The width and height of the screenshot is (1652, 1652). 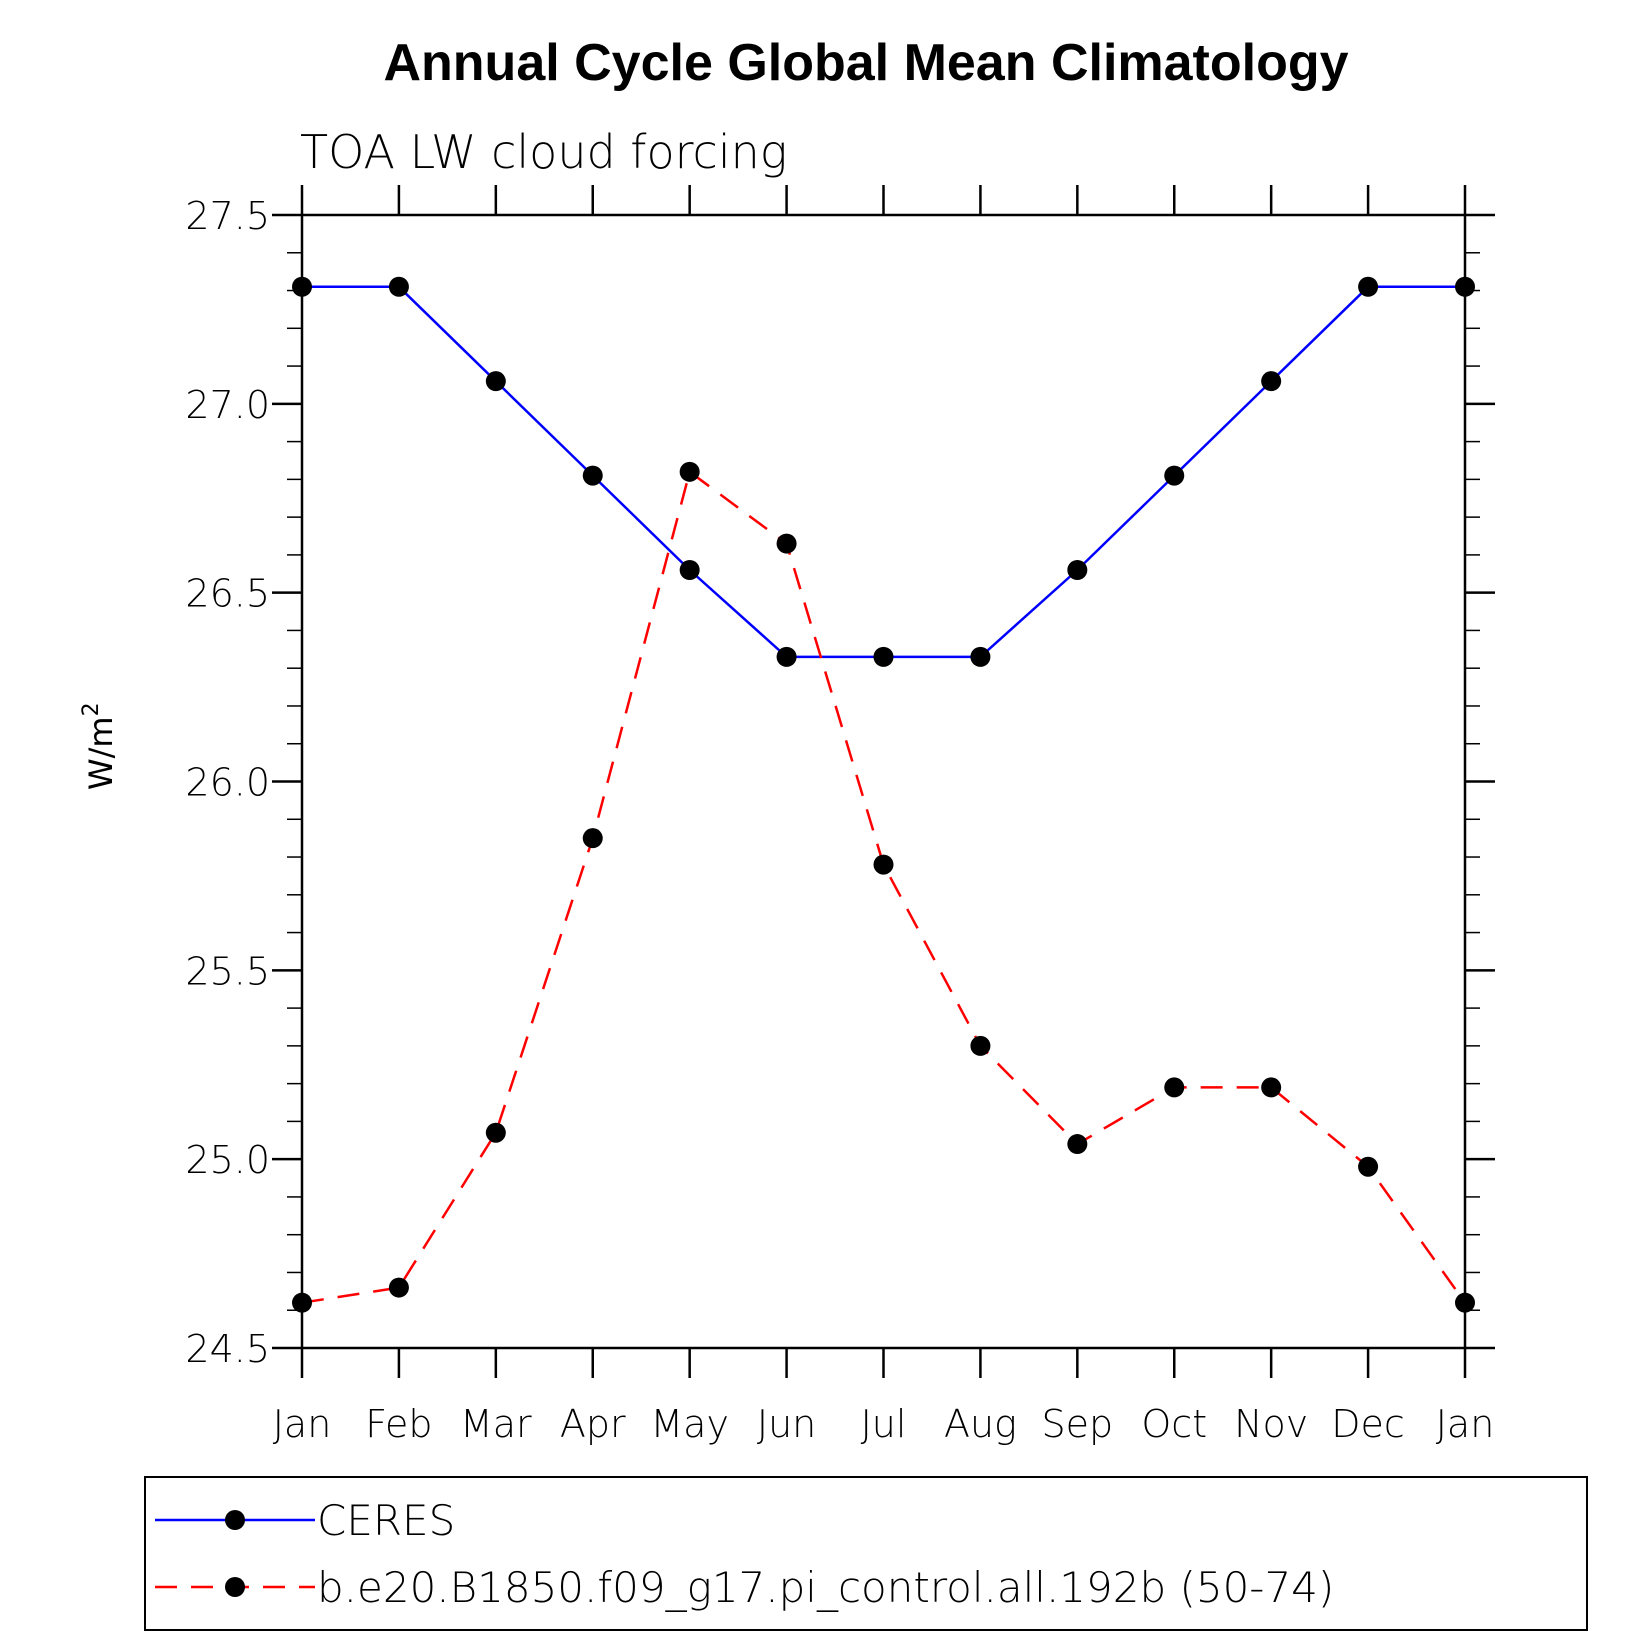 I want to click on y-tick-label: 24.5, so click(x=227, y=1349).